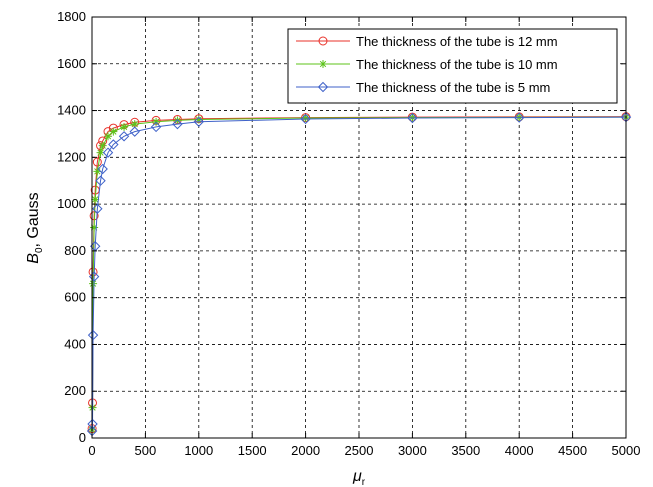 The width and height of the screenshot is (653, 487). I want to click on y-tick-label: 400, so click(75, 343).